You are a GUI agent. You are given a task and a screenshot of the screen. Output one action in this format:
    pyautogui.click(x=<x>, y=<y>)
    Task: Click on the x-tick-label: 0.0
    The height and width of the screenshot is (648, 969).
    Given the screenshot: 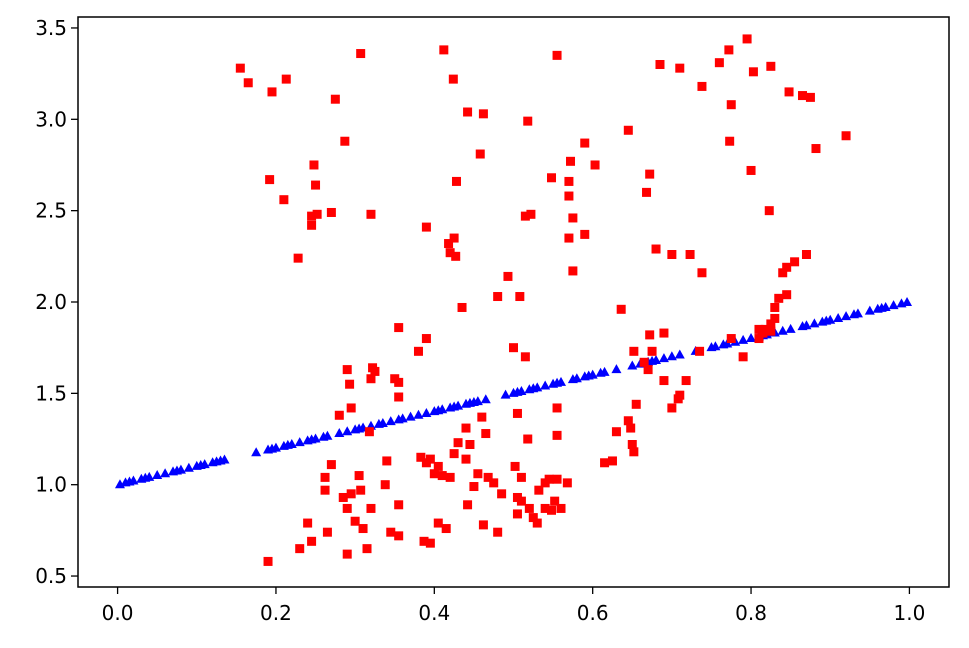 What is the action you would take?
    pyautogui.click(x=118, y=613)
    